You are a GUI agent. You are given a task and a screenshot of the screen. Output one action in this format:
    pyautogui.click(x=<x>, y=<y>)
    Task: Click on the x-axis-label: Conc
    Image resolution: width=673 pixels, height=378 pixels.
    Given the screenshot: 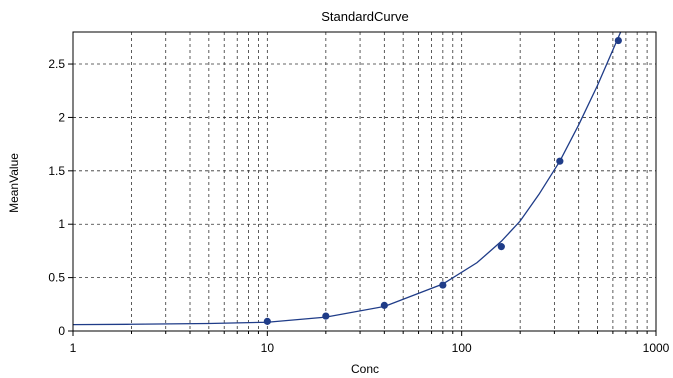 What is the action you would take?
    pyautogui.click(x=365, y=369)
    